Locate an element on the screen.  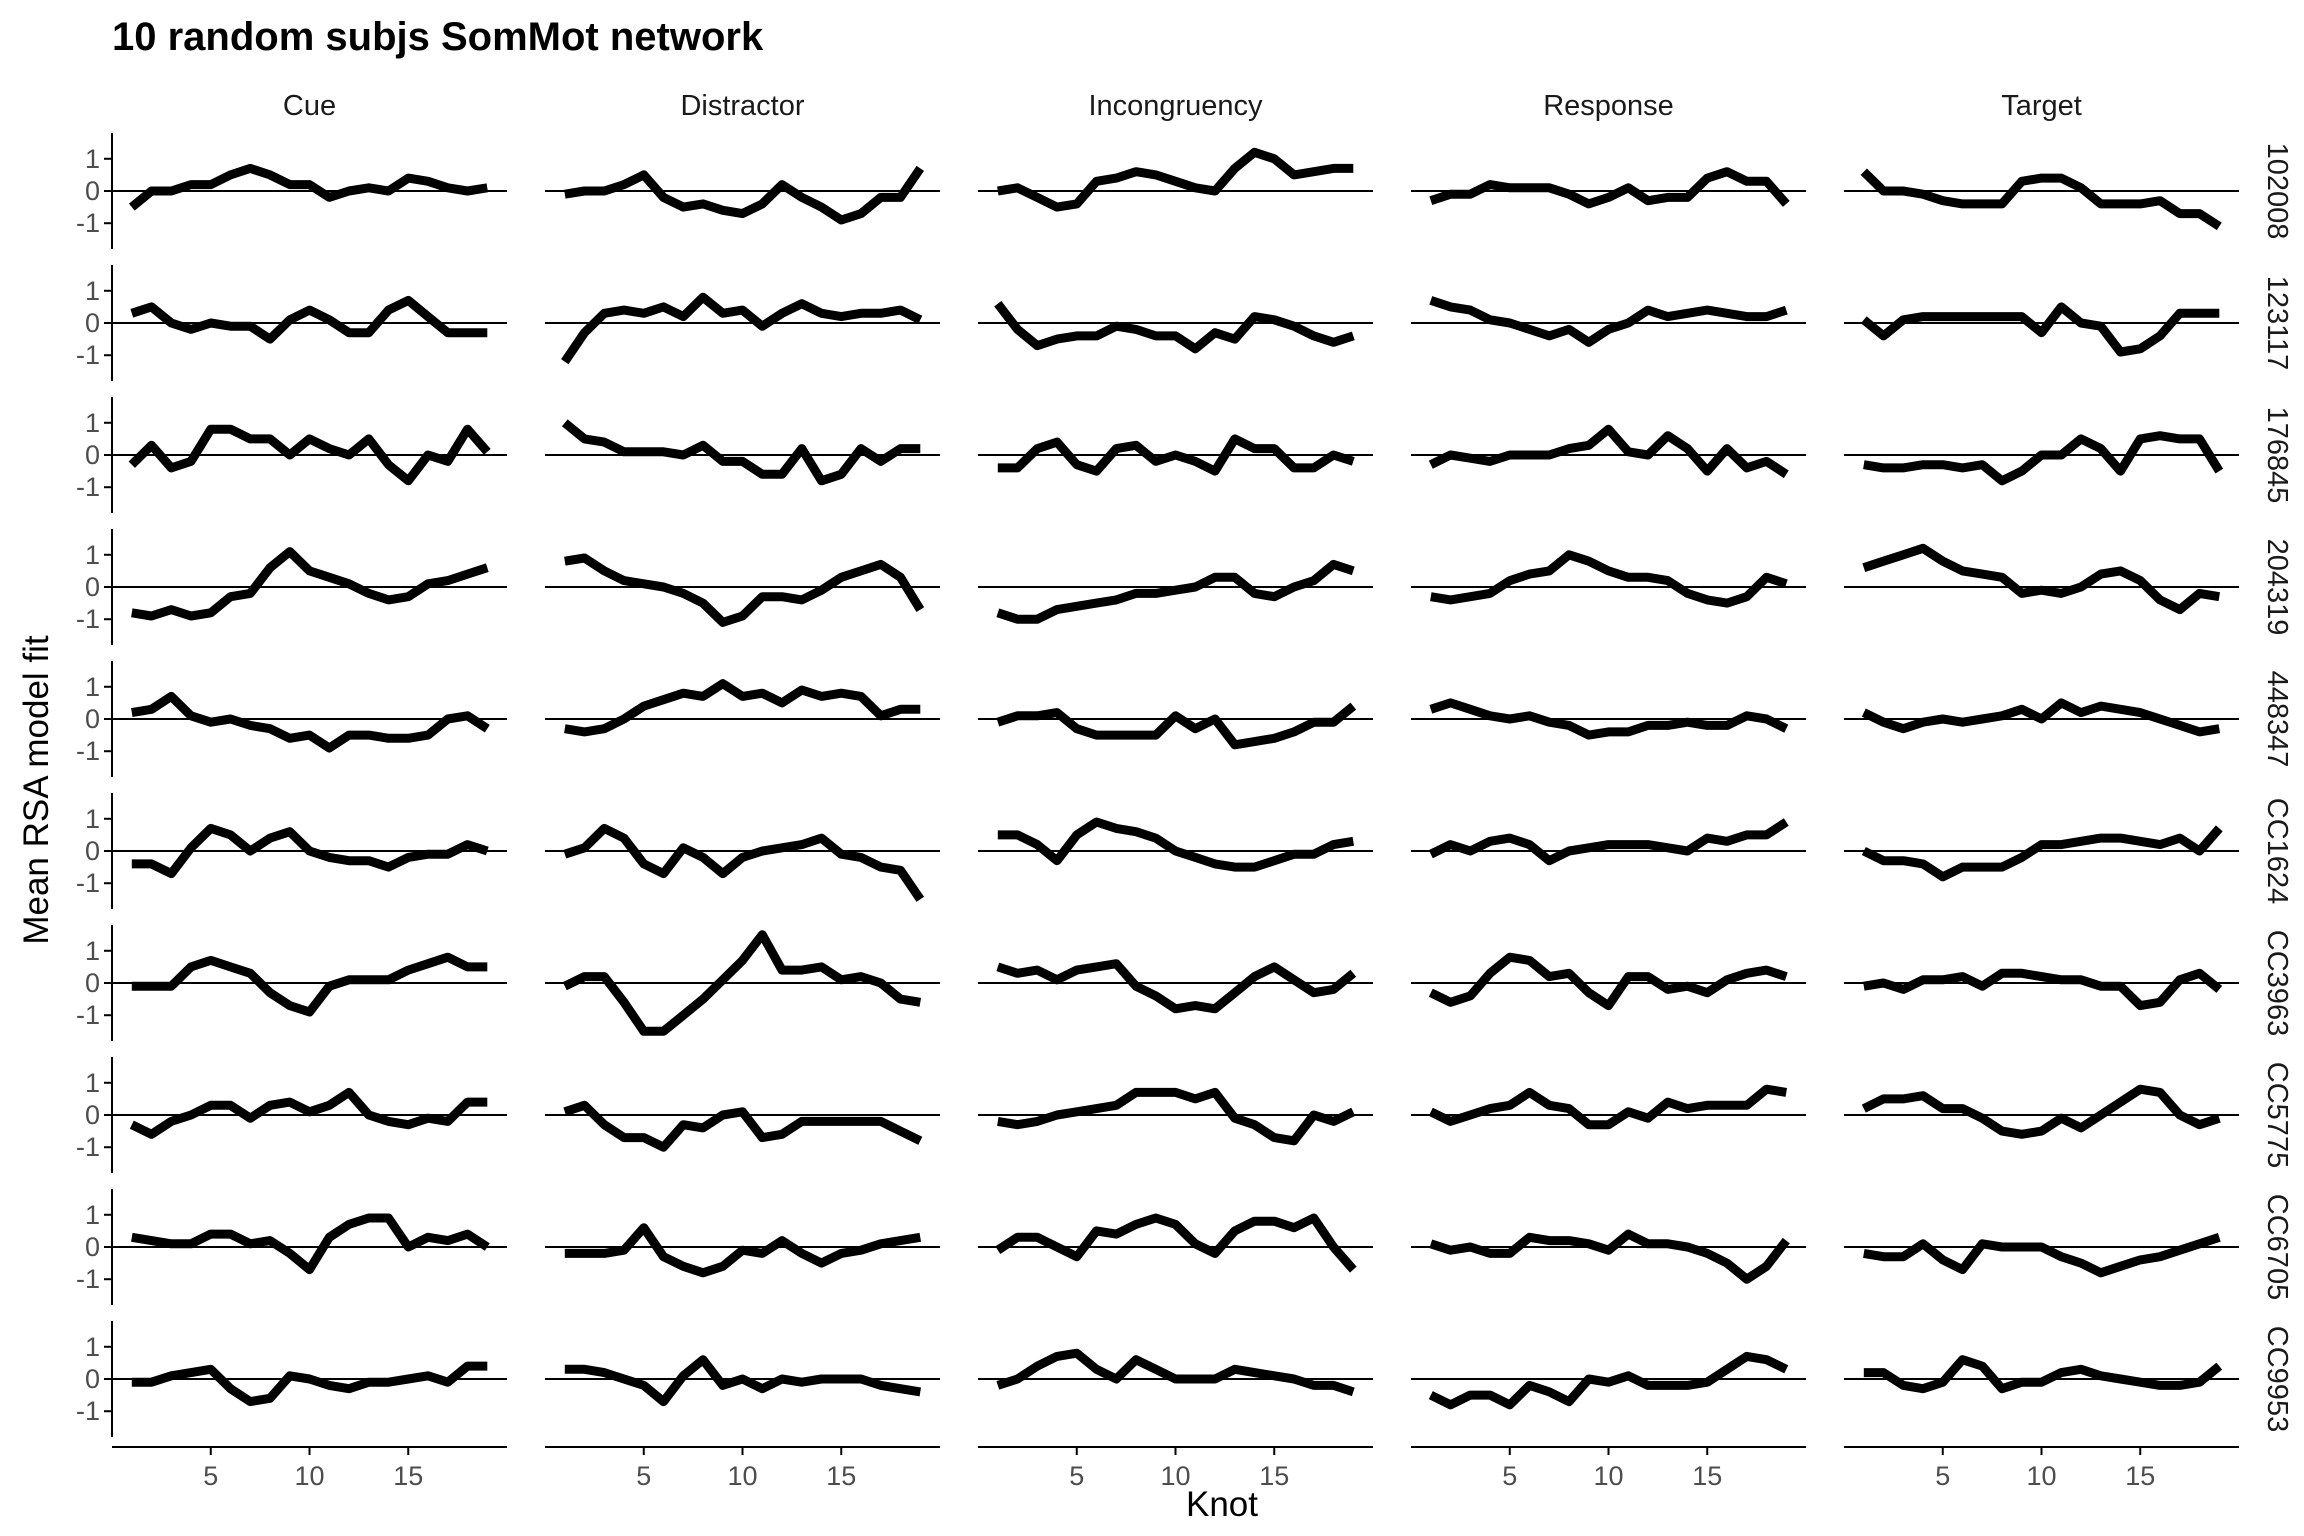
row-strip-label: 448347 is located at coordinates (2277, 719).